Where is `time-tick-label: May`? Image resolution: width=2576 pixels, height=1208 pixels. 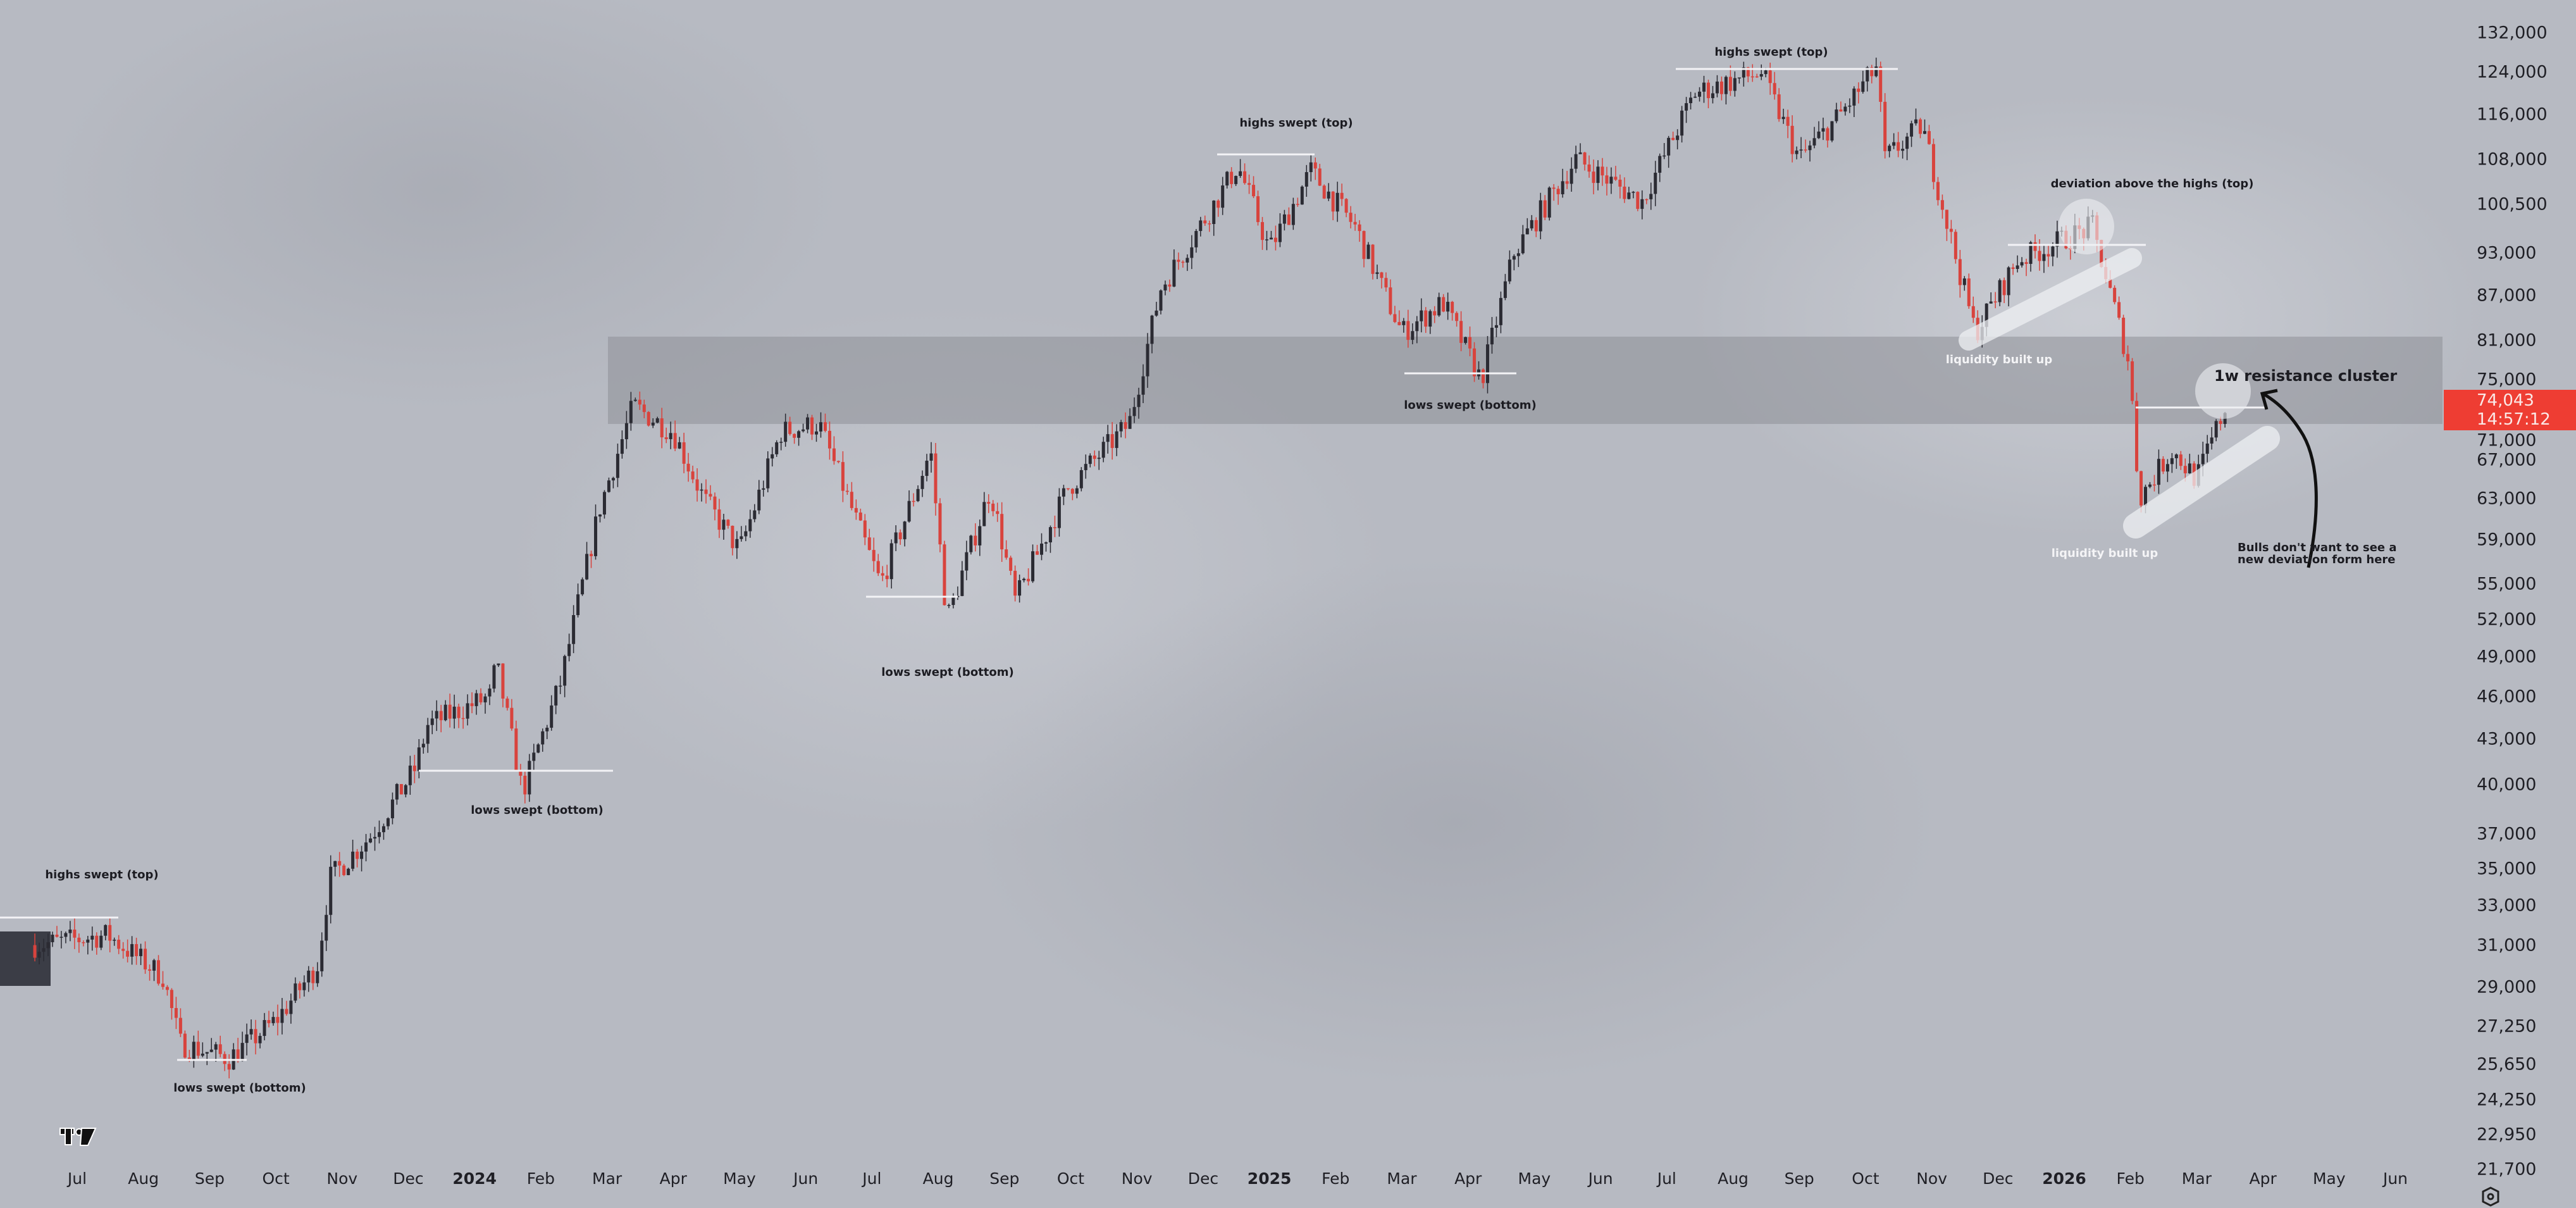 time-tick-label: May is located at coordinates (1534, 1178).